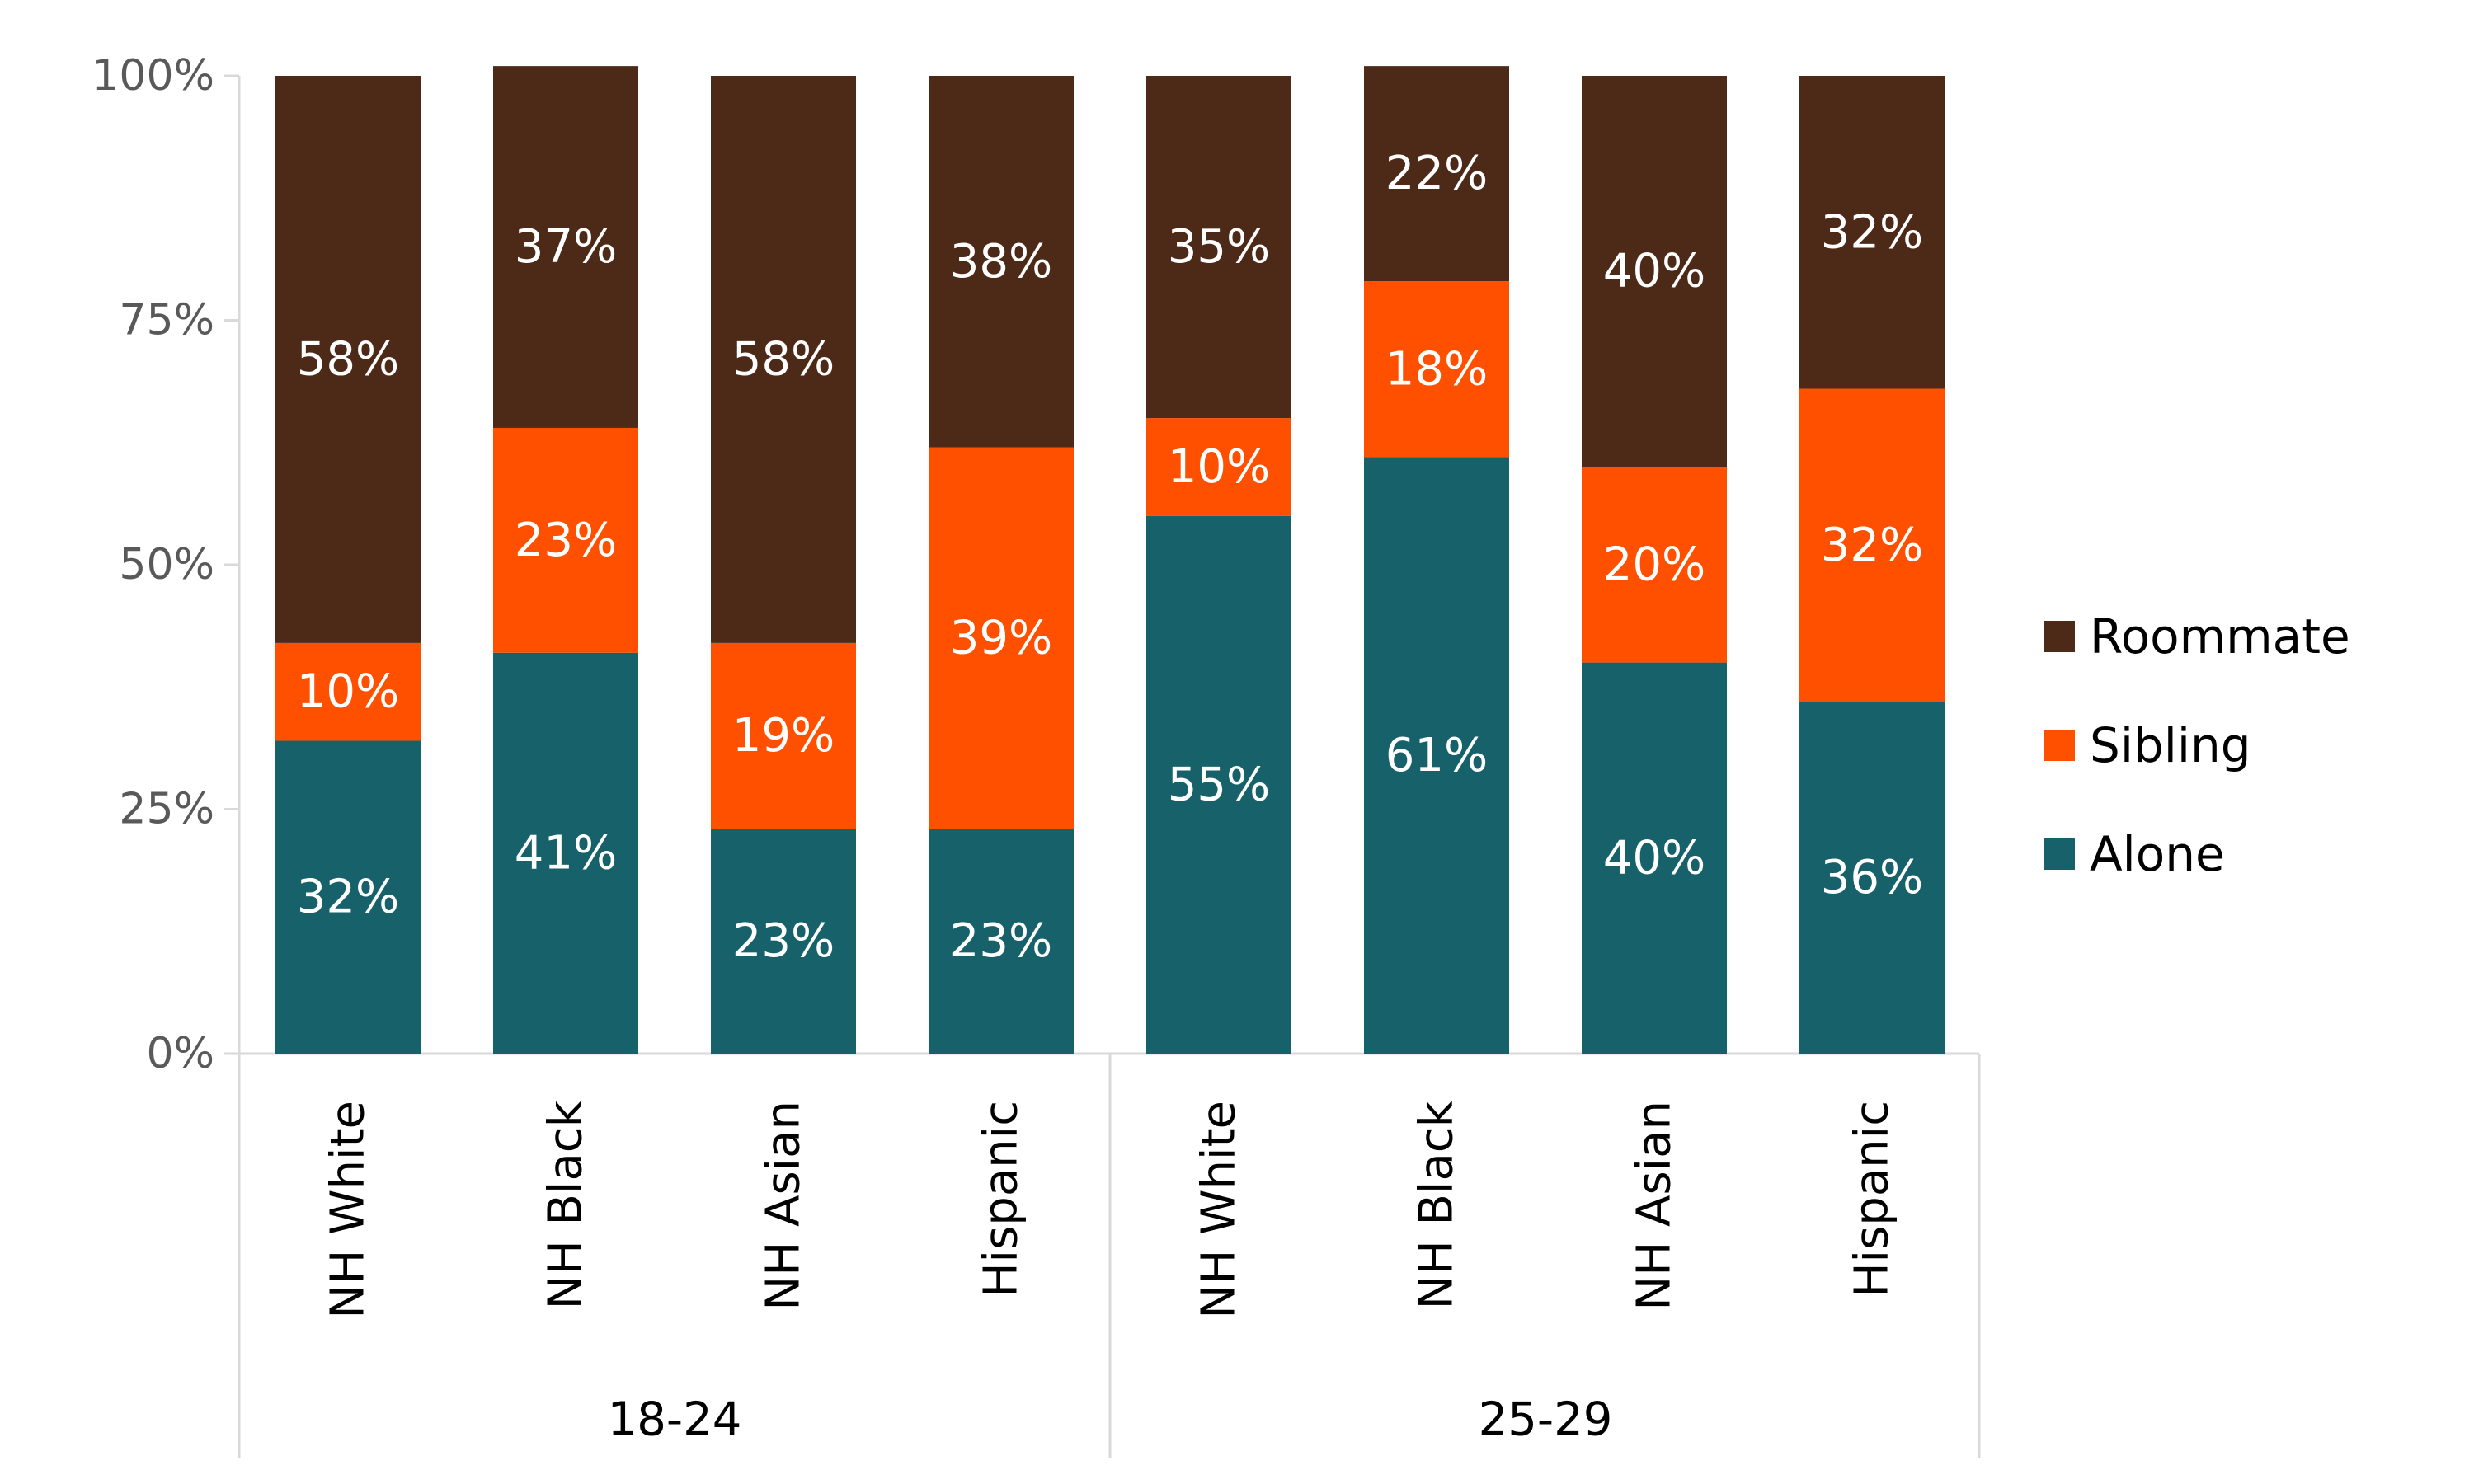 The width and height of the screenshot is (2474, 1484). Describe the element at coordinates (2059, 636) in the screenshot. I see `legend-swatch-roommate` at that location.